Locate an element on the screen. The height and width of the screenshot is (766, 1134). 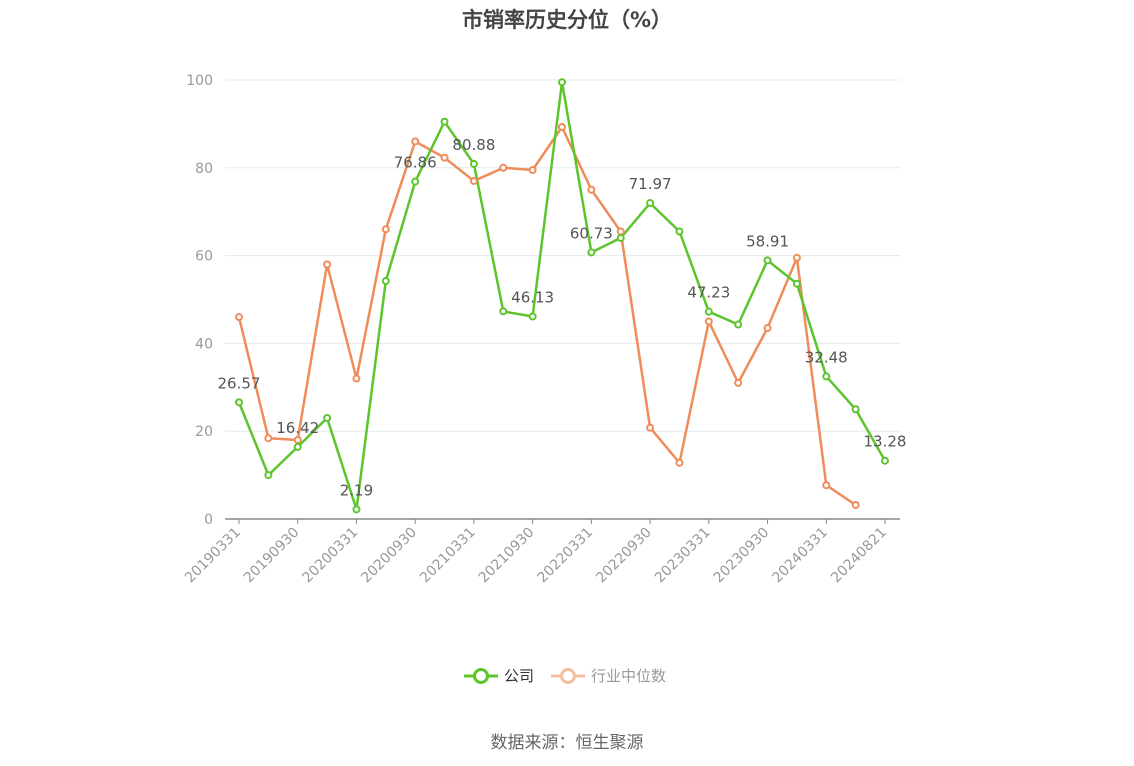
source-note: 数据来源：恒生聚源 is located at coordinates (567, 743).